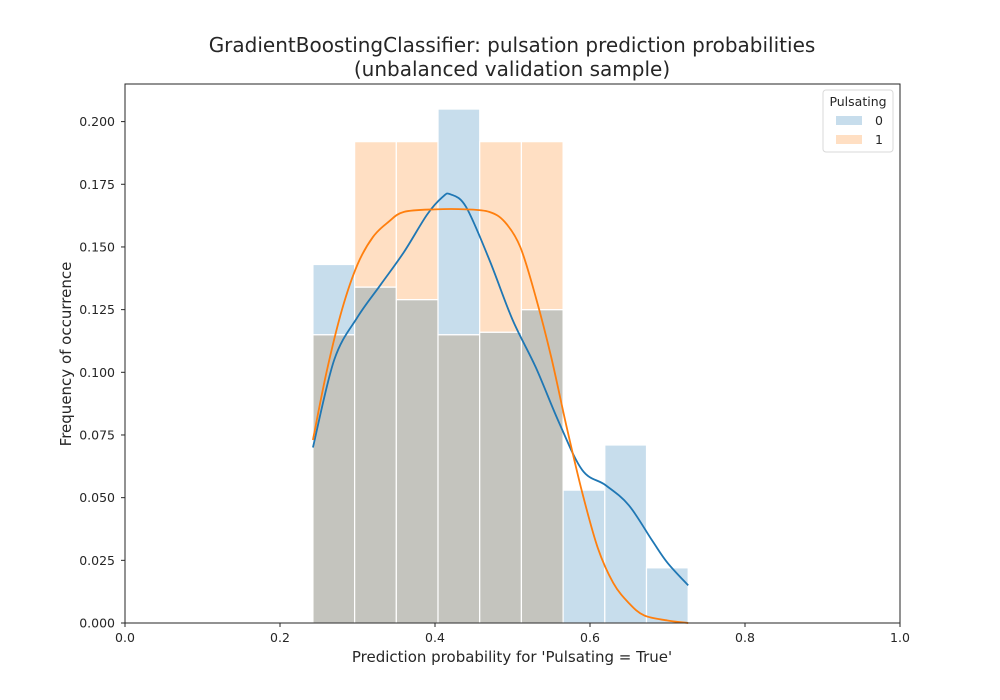 This screenshot has height=700, width=1000. Describe the element at coordinates (97, 121) in the screenshot. I see `y-tick-label: 0.200` at that location.